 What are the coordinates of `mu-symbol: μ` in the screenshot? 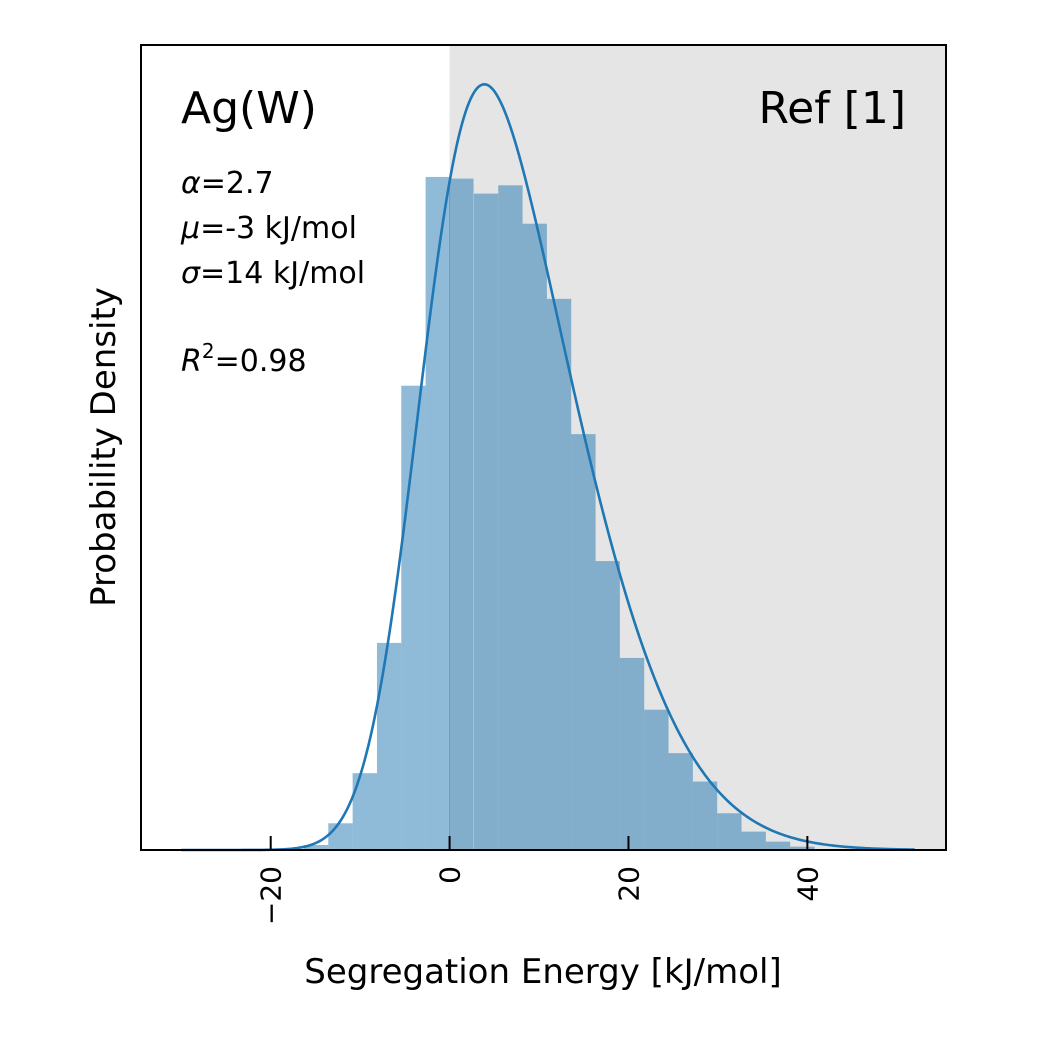 It's located at (190, 228).